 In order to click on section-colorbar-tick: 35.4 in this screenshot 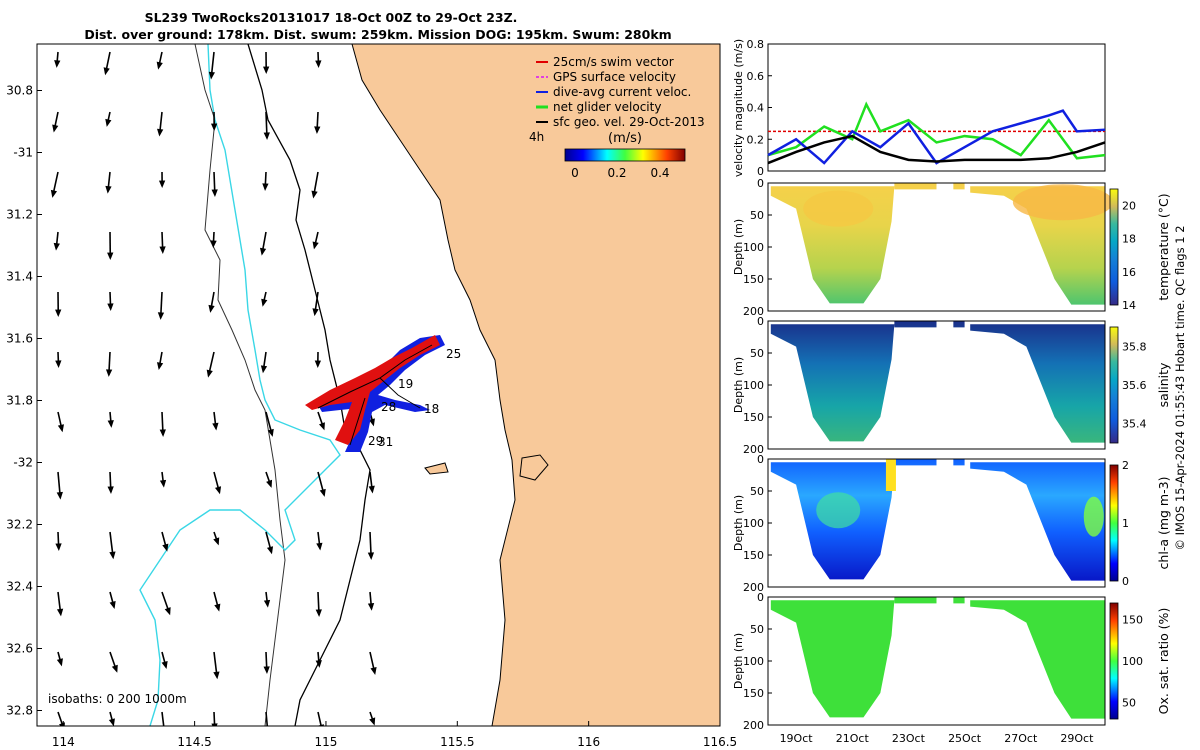, I will do `click(1134, 424)`.